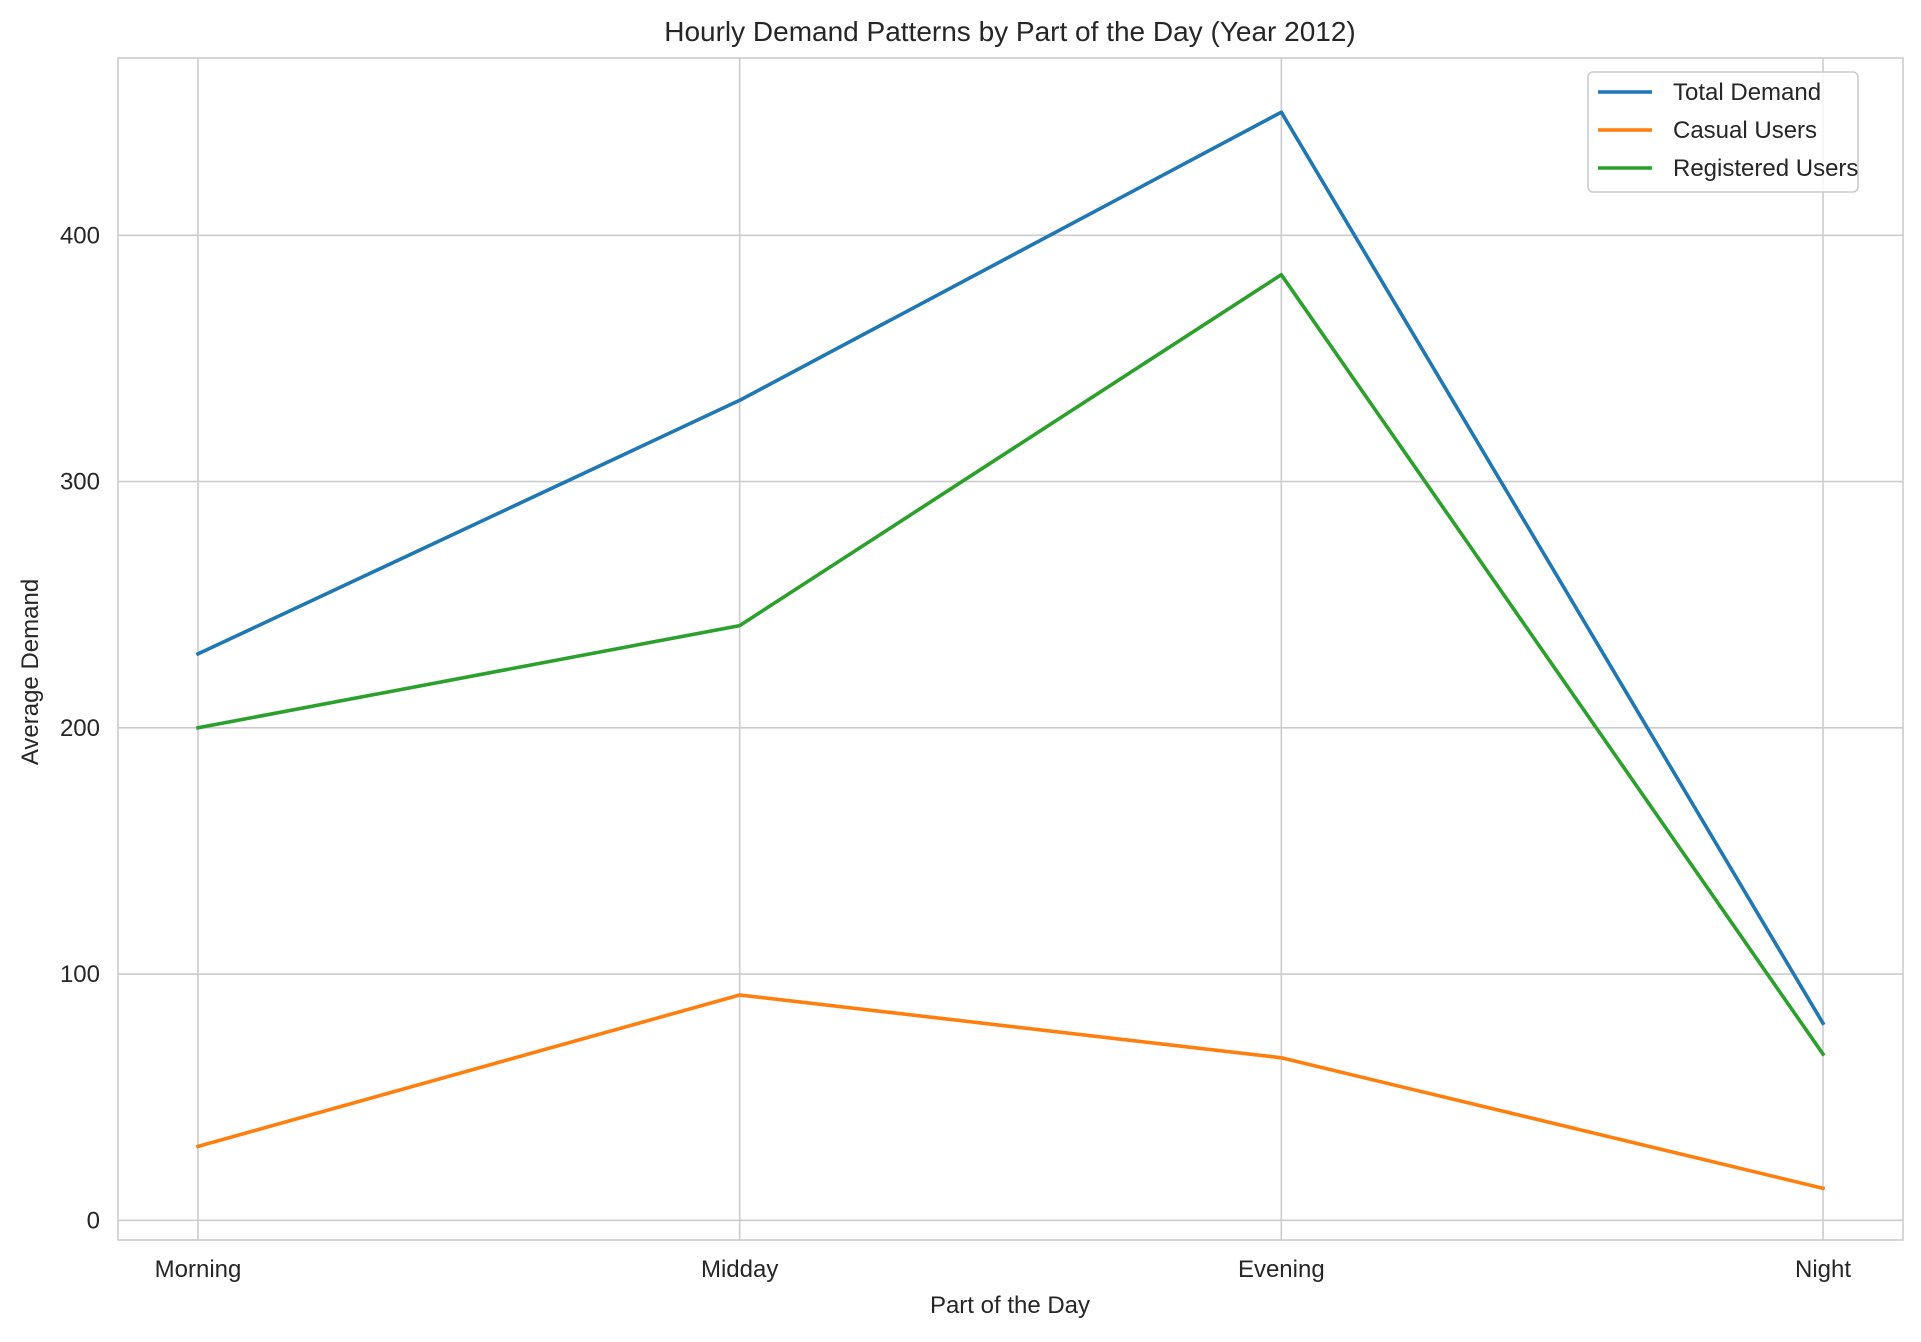  I want to click on legend-label: Casual Users, so click(1745, 130).